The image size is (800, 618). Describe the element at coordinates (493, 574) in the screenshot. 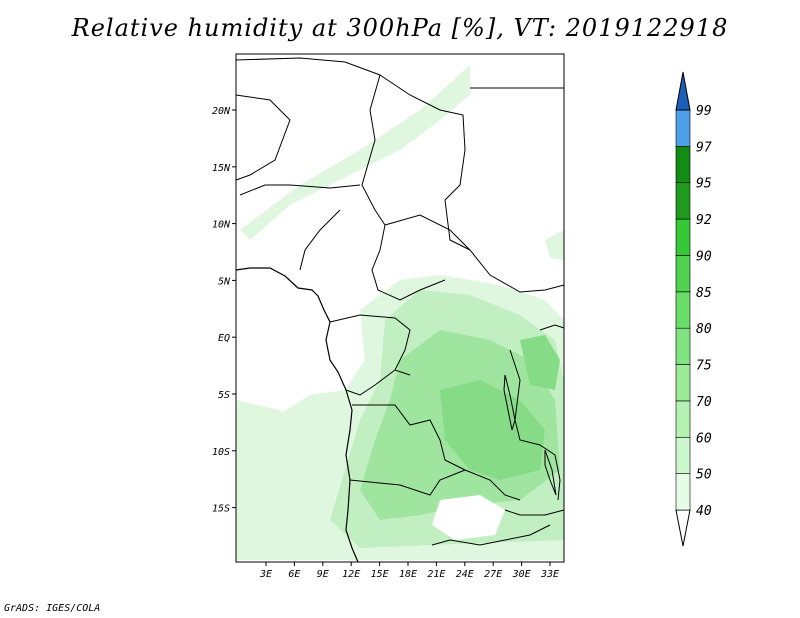

I see `lon-tick-label: 27E` at that location.